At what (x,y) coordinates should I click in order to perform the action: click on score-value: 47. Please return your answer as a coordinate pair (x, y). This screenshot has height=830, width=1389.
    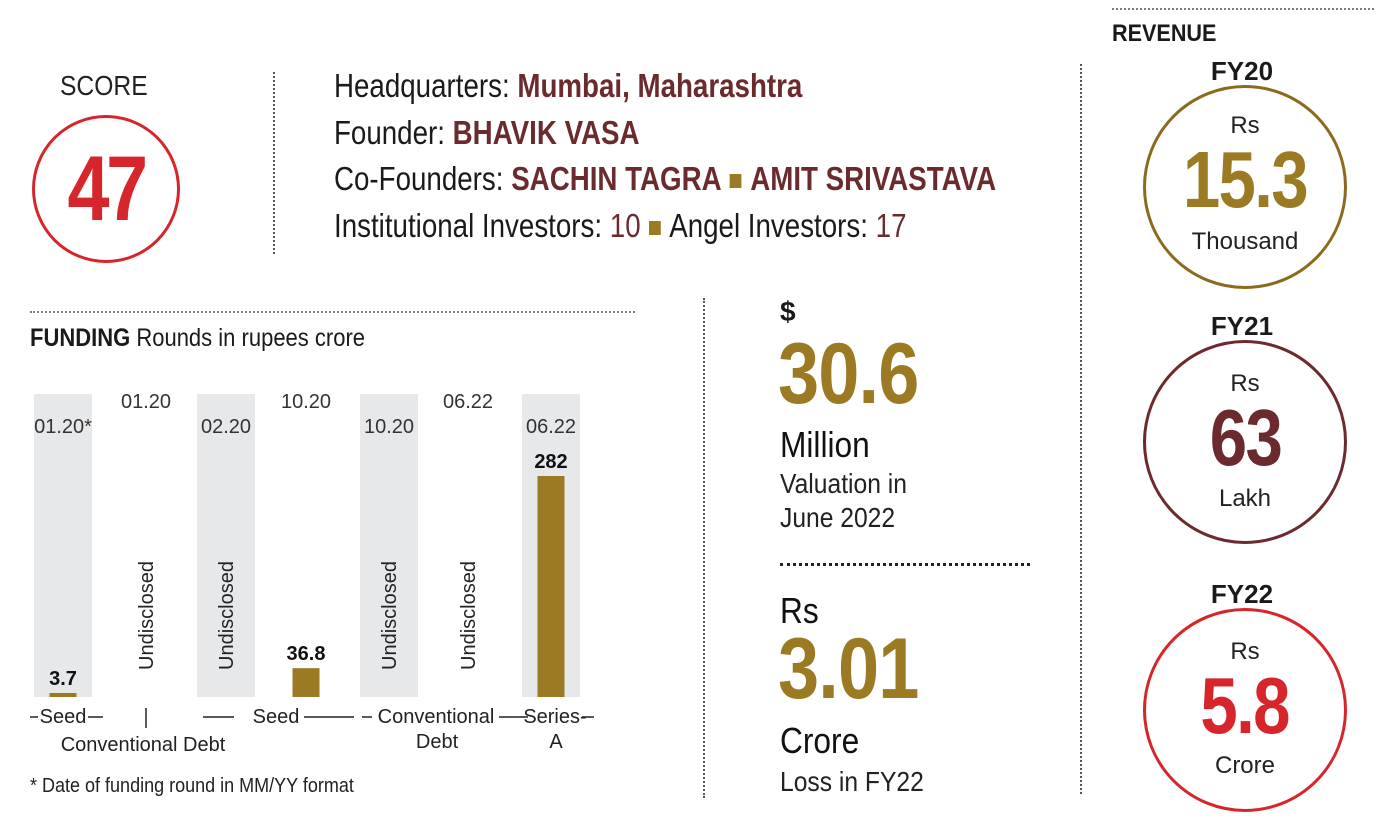
    Looking at the image, I should click on (106, 189).